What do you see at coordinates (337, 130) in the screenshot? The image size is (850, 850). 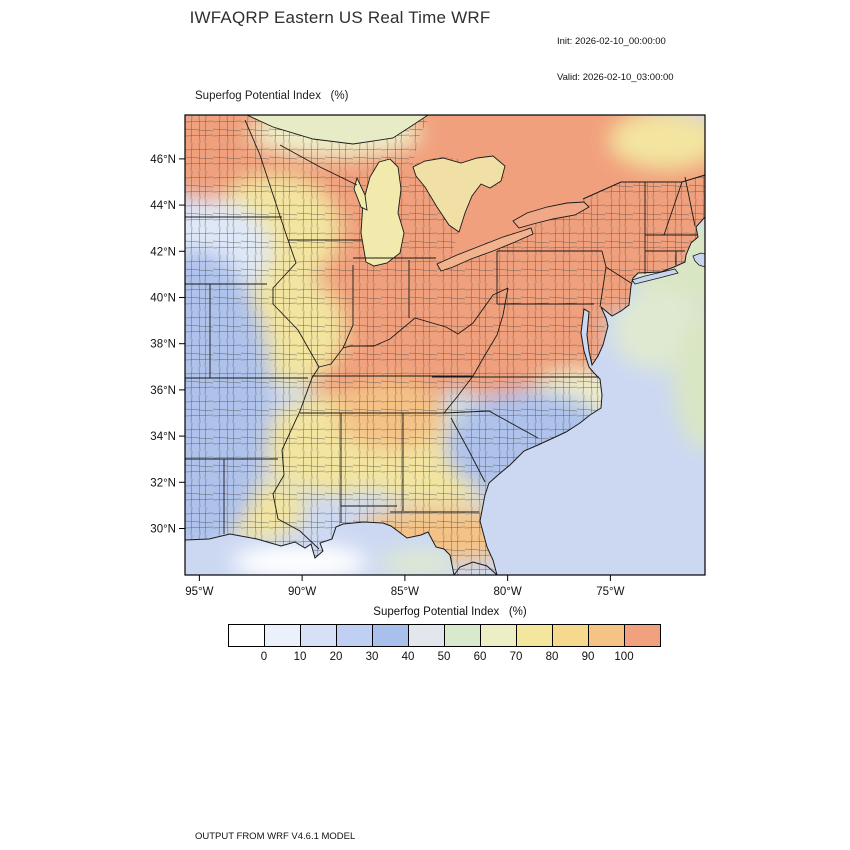 I see `lake-superior` at bounding box center [337, 130].